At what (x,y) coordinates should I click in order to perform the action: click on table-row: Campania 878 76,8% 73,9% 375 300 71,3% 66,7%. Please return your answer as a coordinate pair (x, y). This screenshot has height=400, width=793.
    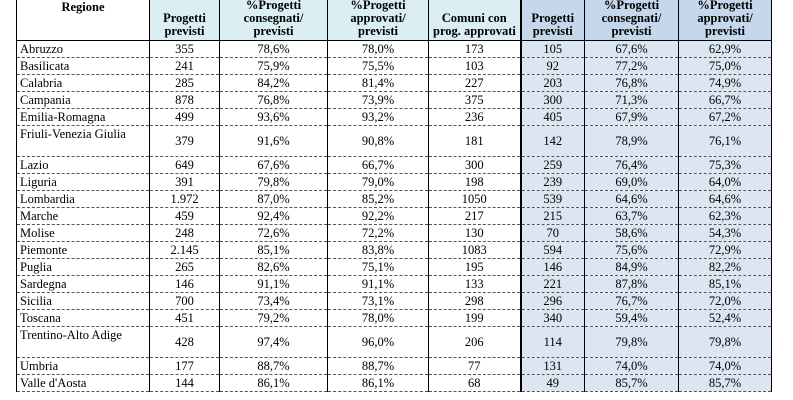
    Looking at the image, I should click on (394, 100).